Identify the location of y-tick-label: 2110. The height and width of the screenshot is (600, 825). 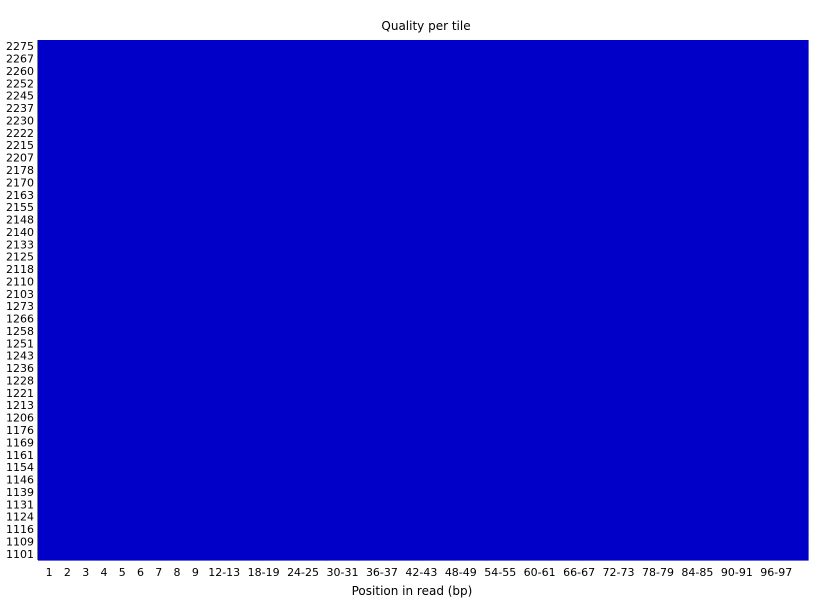
(20, 281).